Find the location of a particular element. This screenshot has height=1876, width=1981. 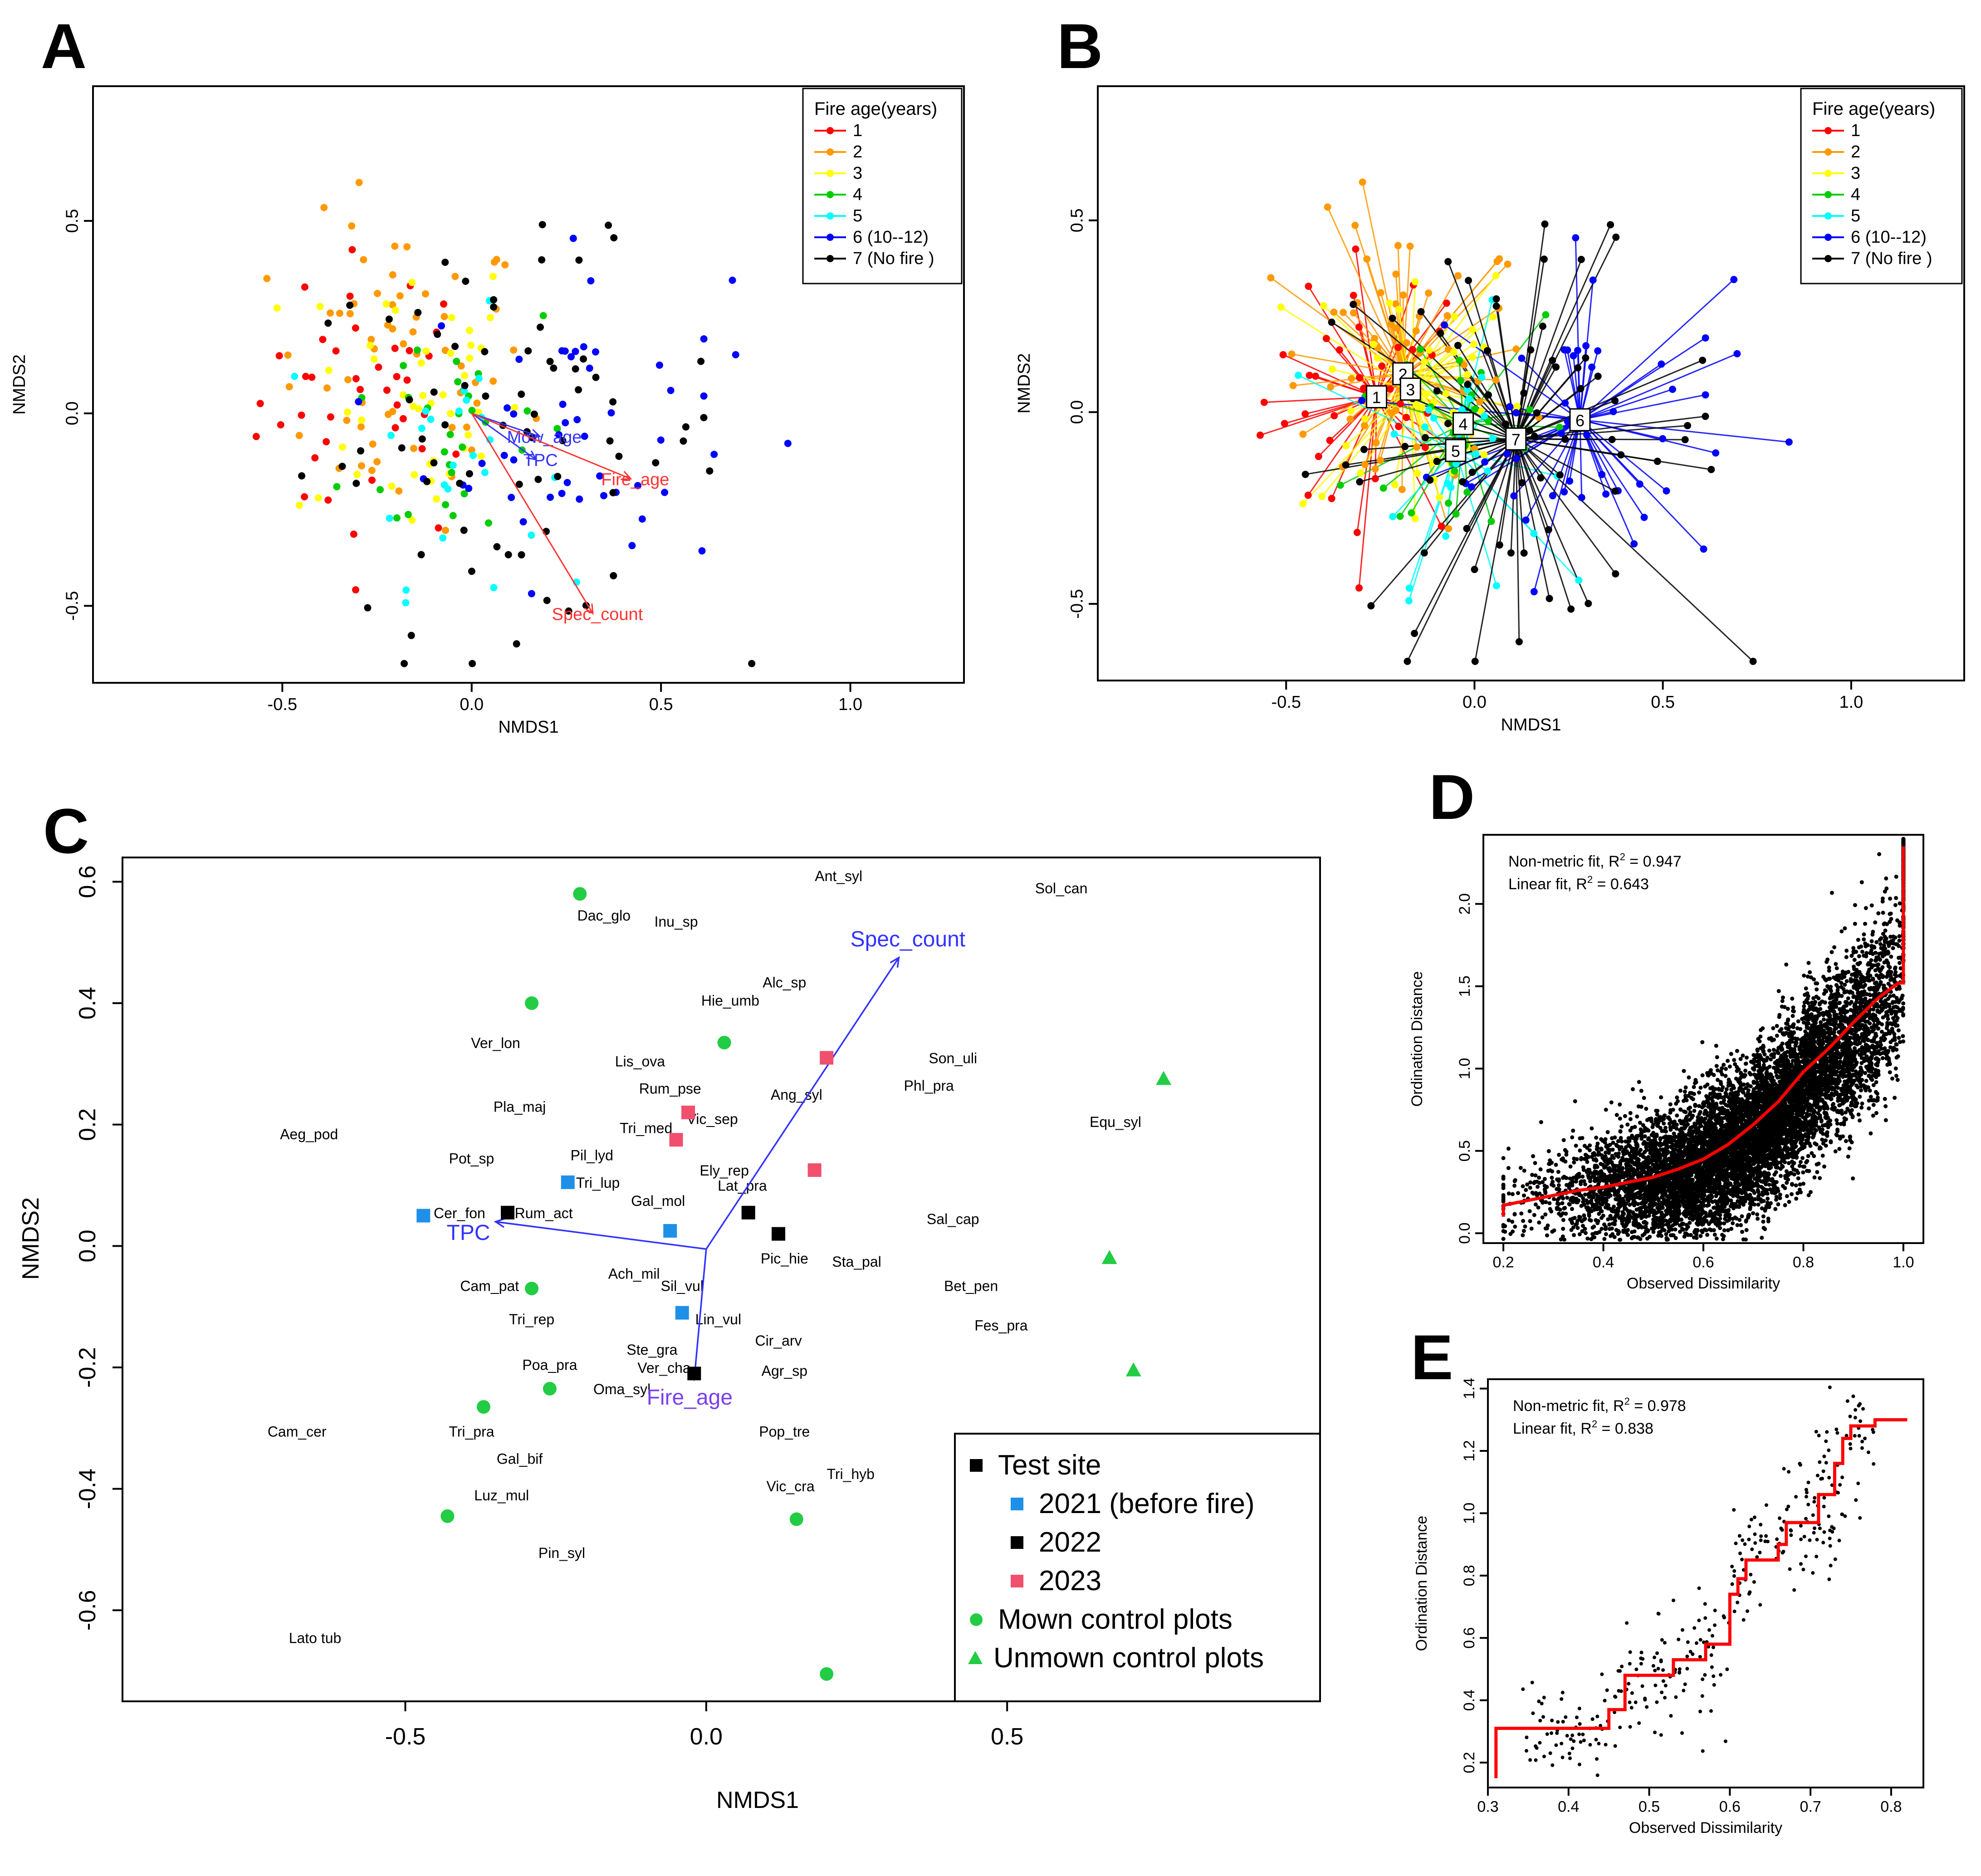

legend-label: 5 is located at coordinates (1856, 215).